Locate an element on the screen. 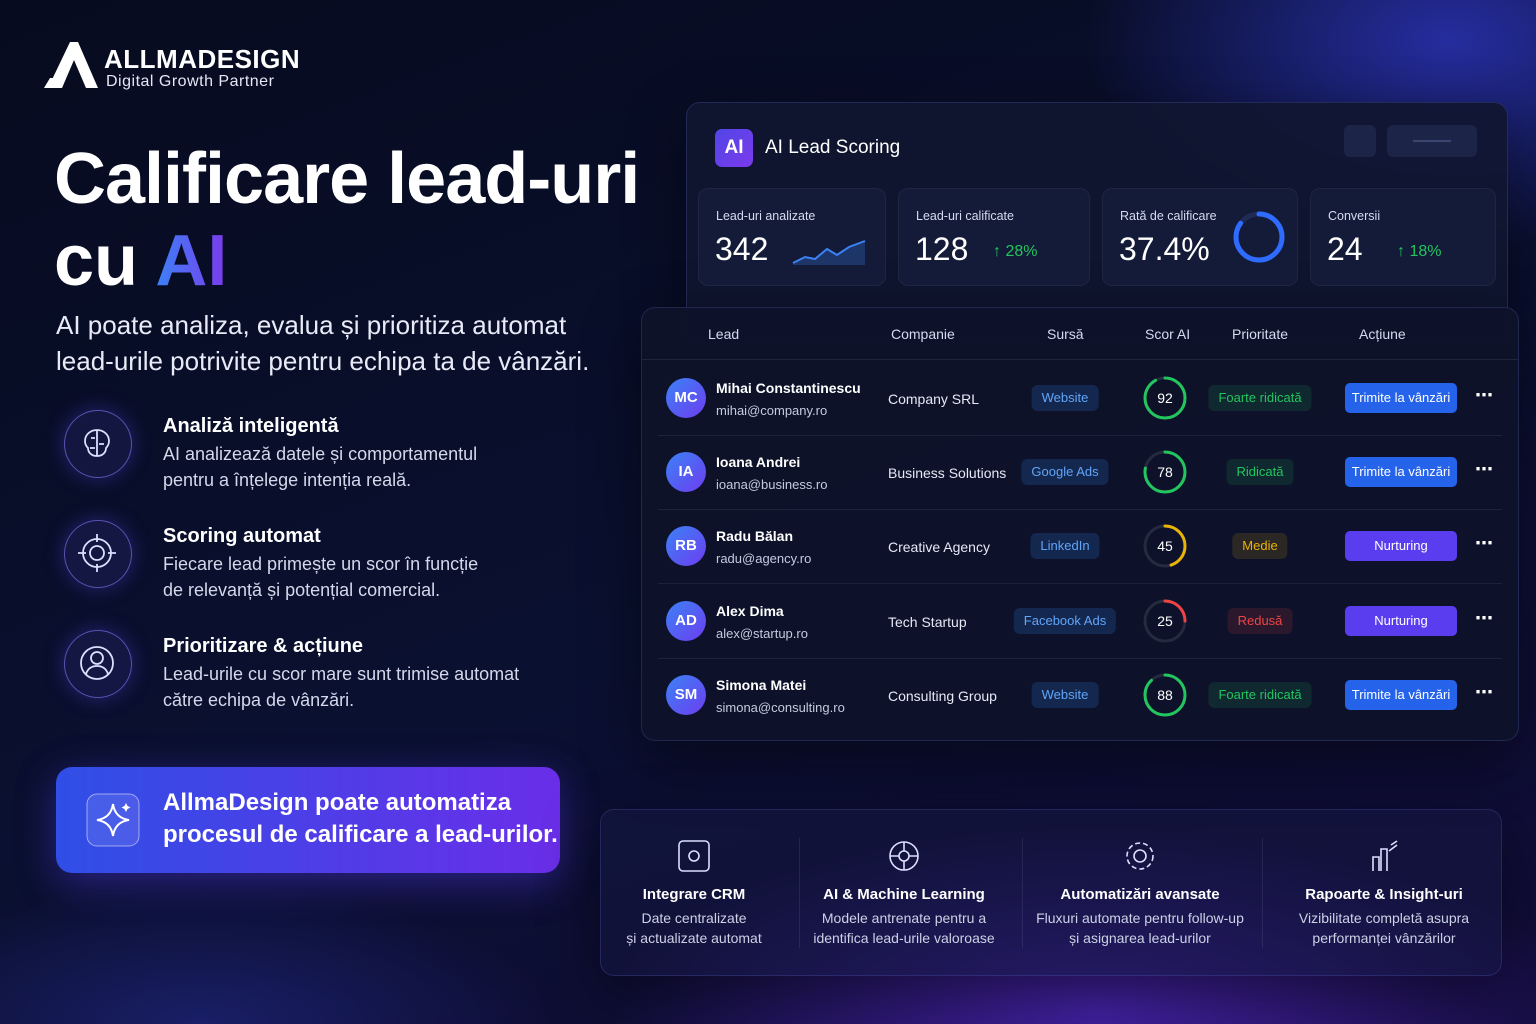 This screenshot has width=1536, height=1024. source-badge: Facebook Ads is located at coordinates (1065, 620).